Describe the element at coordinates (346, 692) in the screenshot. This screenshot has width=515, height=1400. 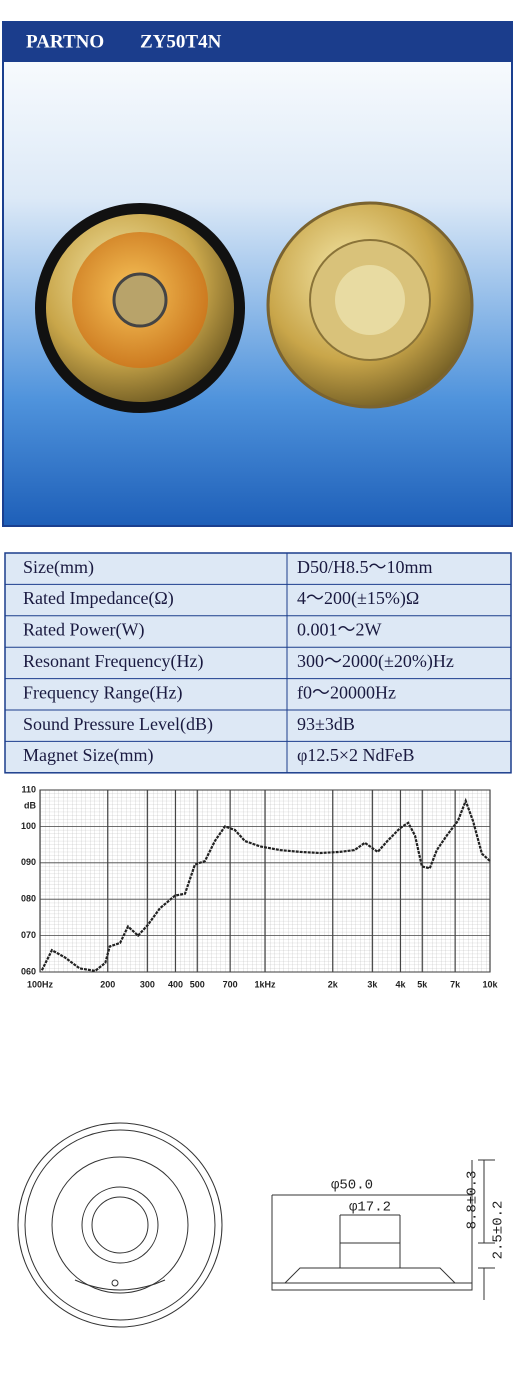
I see `spec-value: f0～20000Hz` at that location.